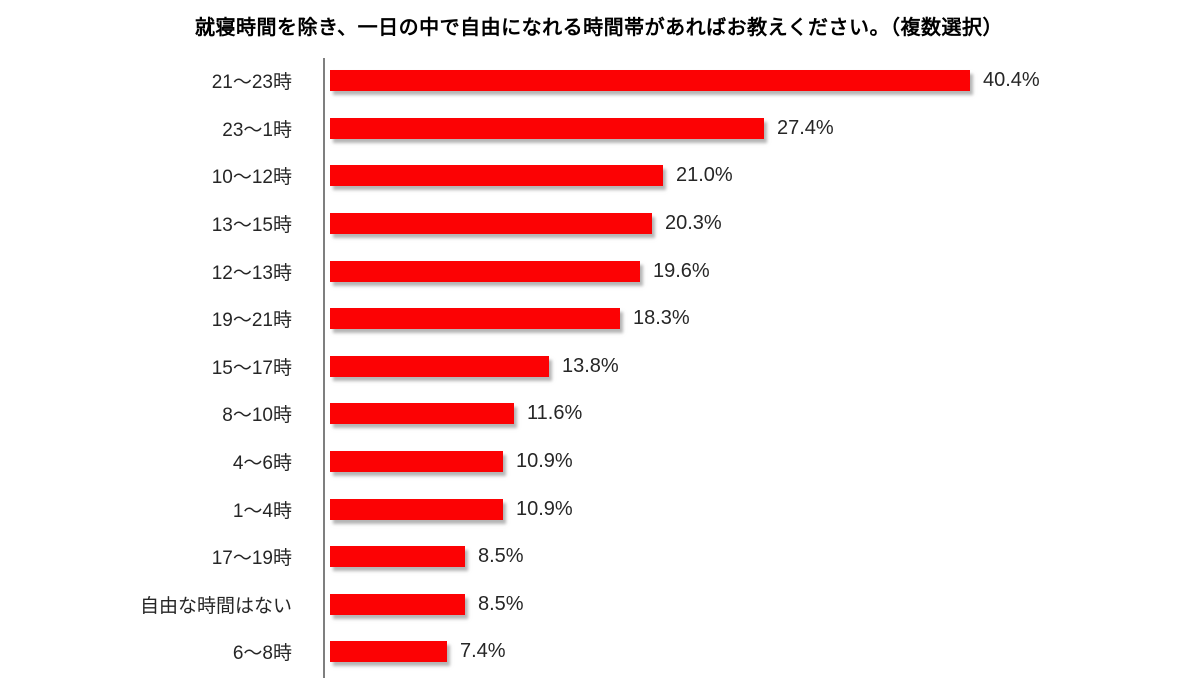  What do you see at coordinates (805, 127) in the screenshot?
I see `value-label: 27.4%` at bounding box center [805, 127].